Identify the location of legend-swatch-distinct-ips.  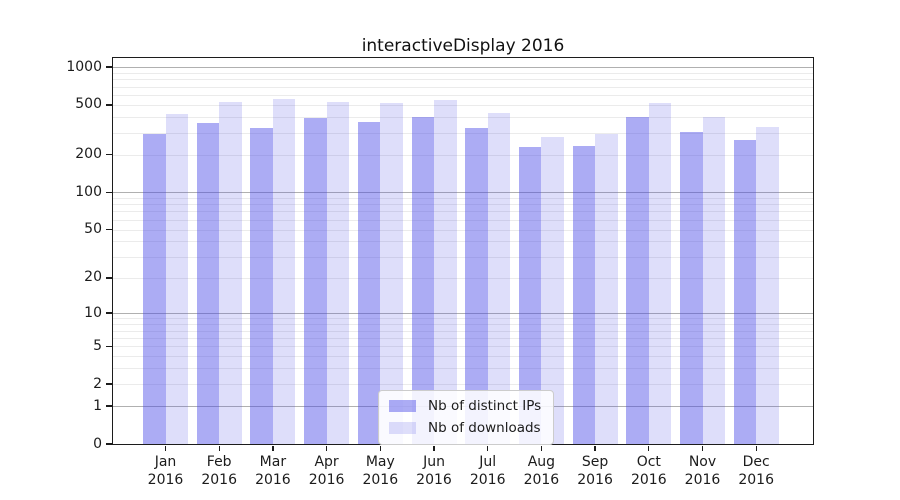
(402, 406).